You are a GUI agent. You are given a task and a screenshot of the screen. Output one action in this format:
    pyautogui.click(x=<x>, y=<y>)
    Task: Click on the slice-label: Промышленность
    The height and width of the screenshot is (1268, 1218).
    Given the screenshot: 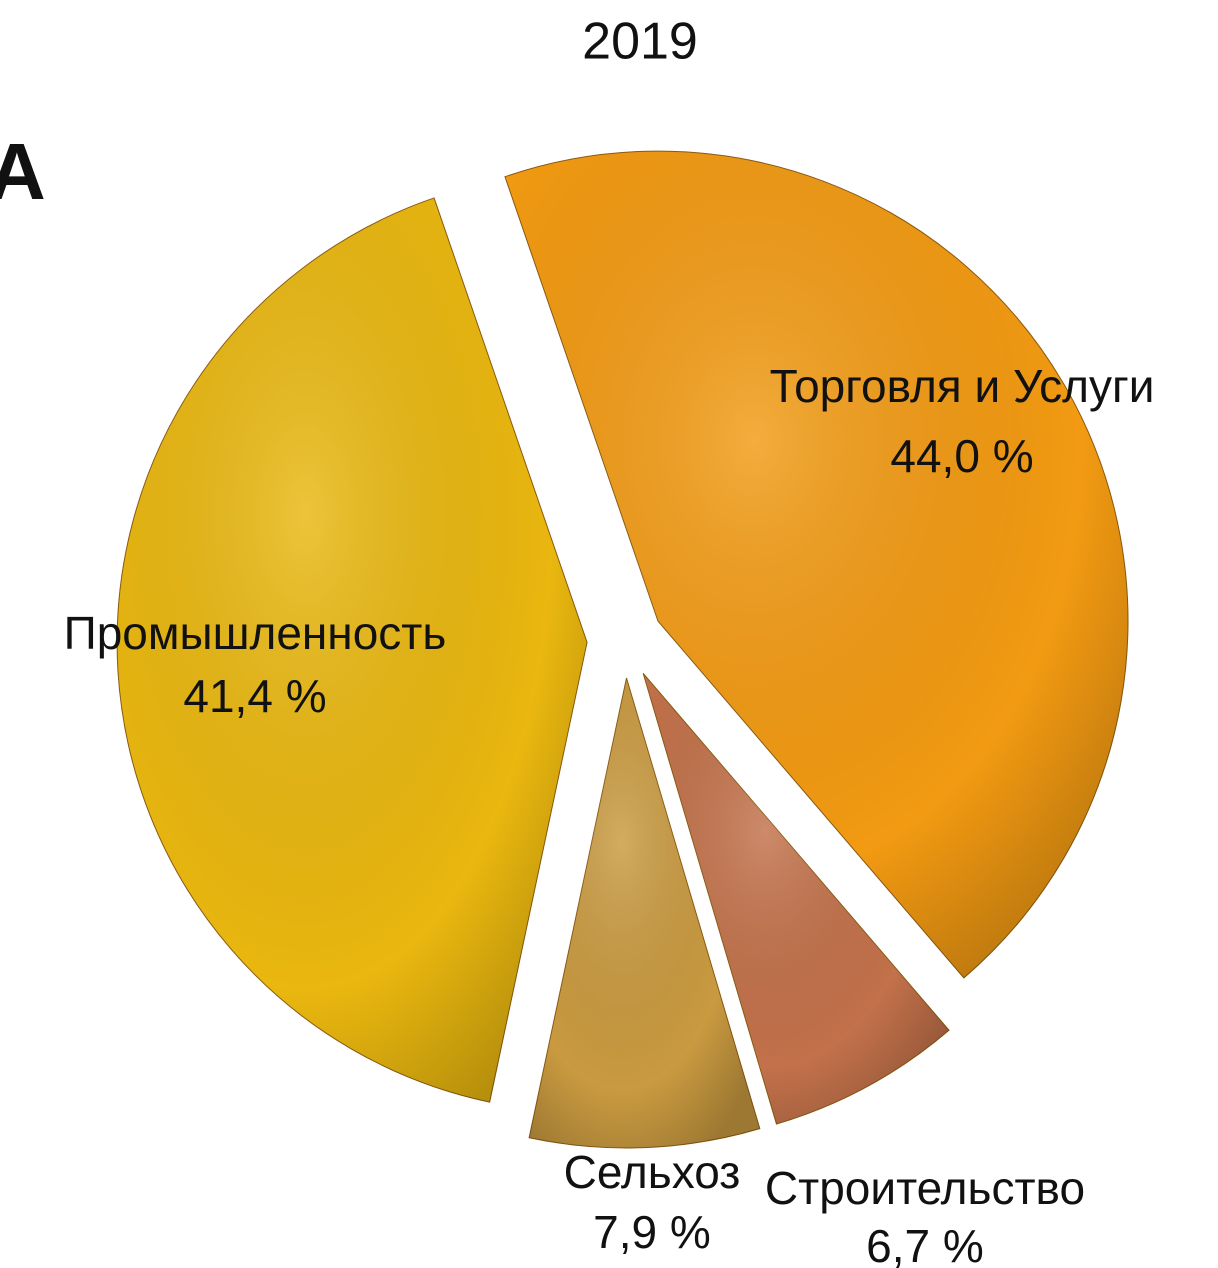 What is the action you would take?
    pyautogui.click(x=255, y=633)
    